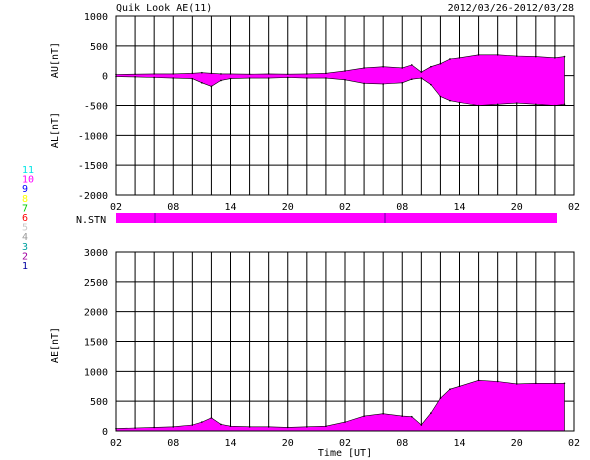  What do you see at coordinates (25, 228) in the screenshot?
I see `legend-item: 5` at bounding box center [25, 228].